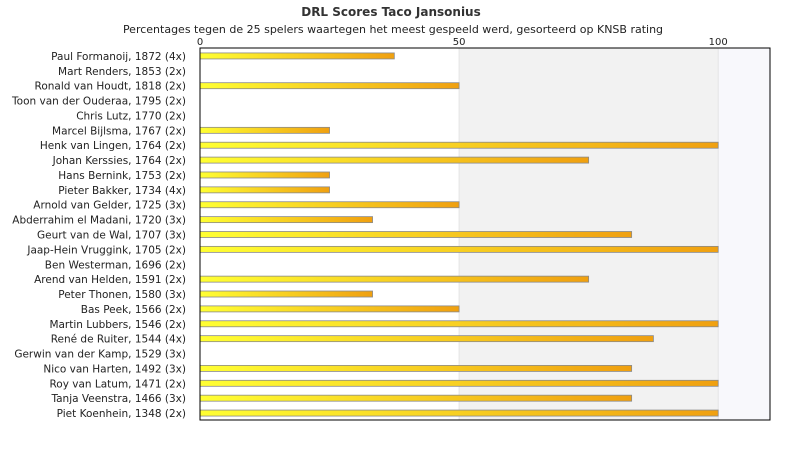 The height and width of the screenshot is (450, 790). What do you see at coordinates (122, 295) in the screenshot?
I see `category-label: Peter Thonen, 1580 (3x)` at bounding box center [122, 295].